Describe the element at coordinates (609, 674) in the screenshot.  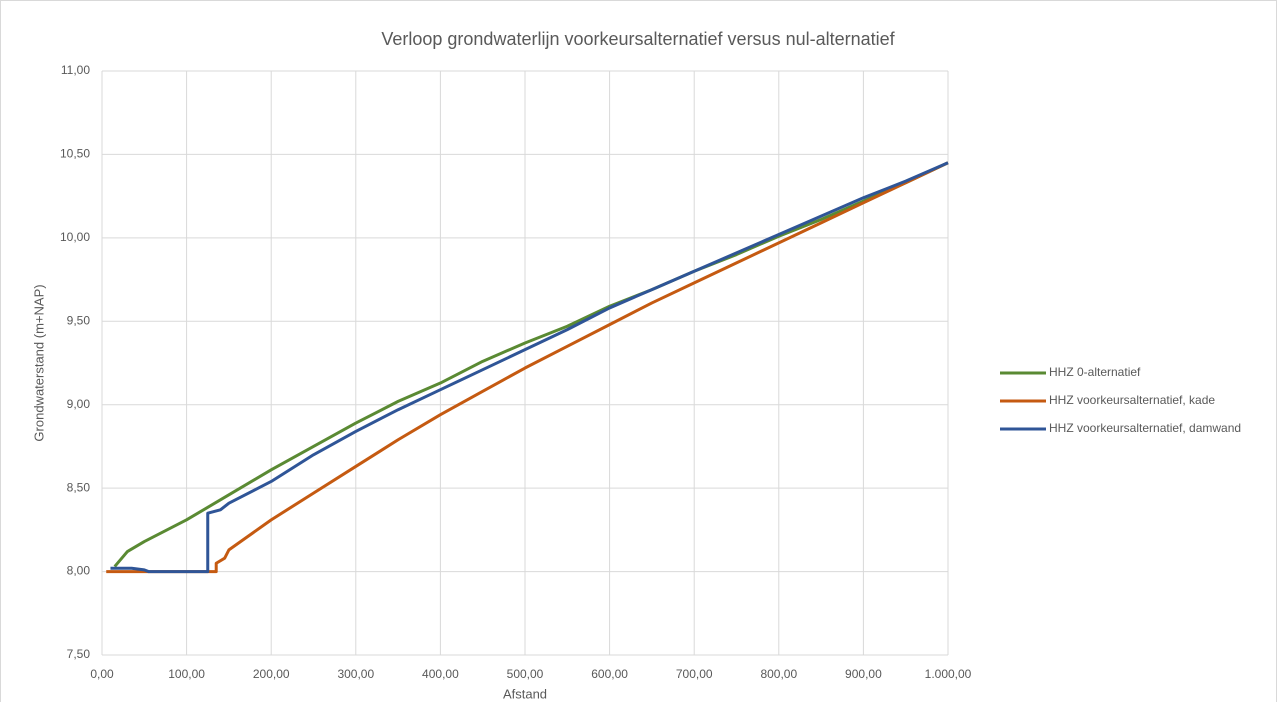
I see `x-tick-label: 600,00` at that location.